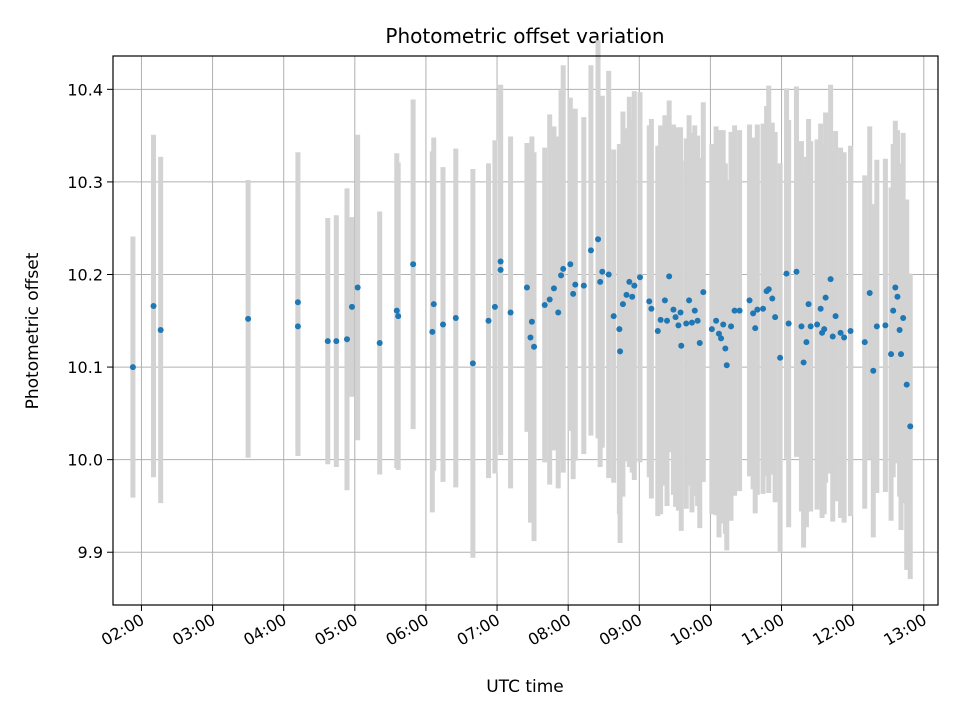 This screenshot has width=960, height=720. I want to click on y-axis: 9.9 10.0 10.1 10.2 10.3 10.4, so click(90, 321).